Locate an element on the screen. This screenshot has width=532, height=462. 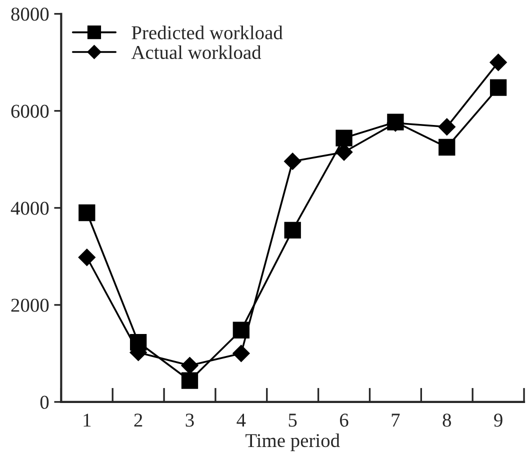
x-tick-label: 1 is located at coordinates (87, 420).